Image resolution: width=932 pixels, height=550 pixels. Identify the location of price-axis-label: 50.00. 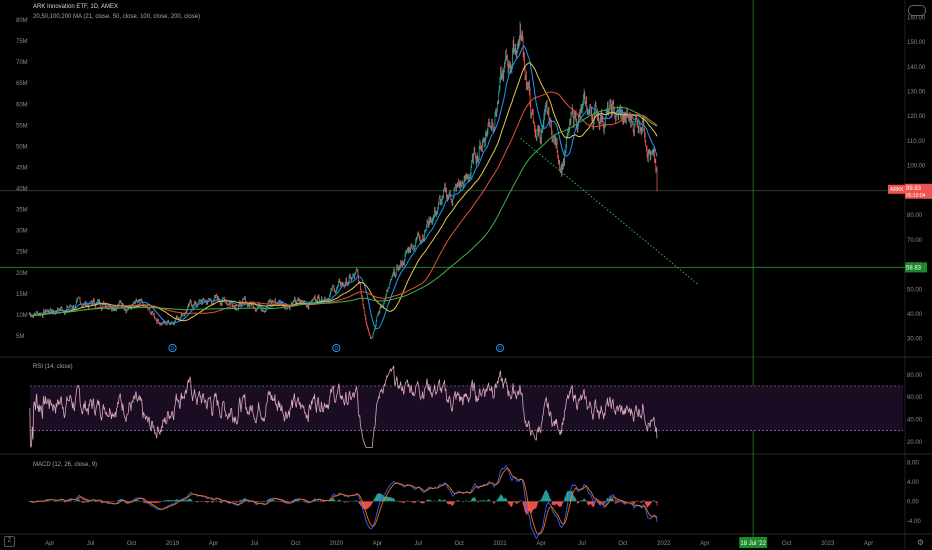
(915, 290).